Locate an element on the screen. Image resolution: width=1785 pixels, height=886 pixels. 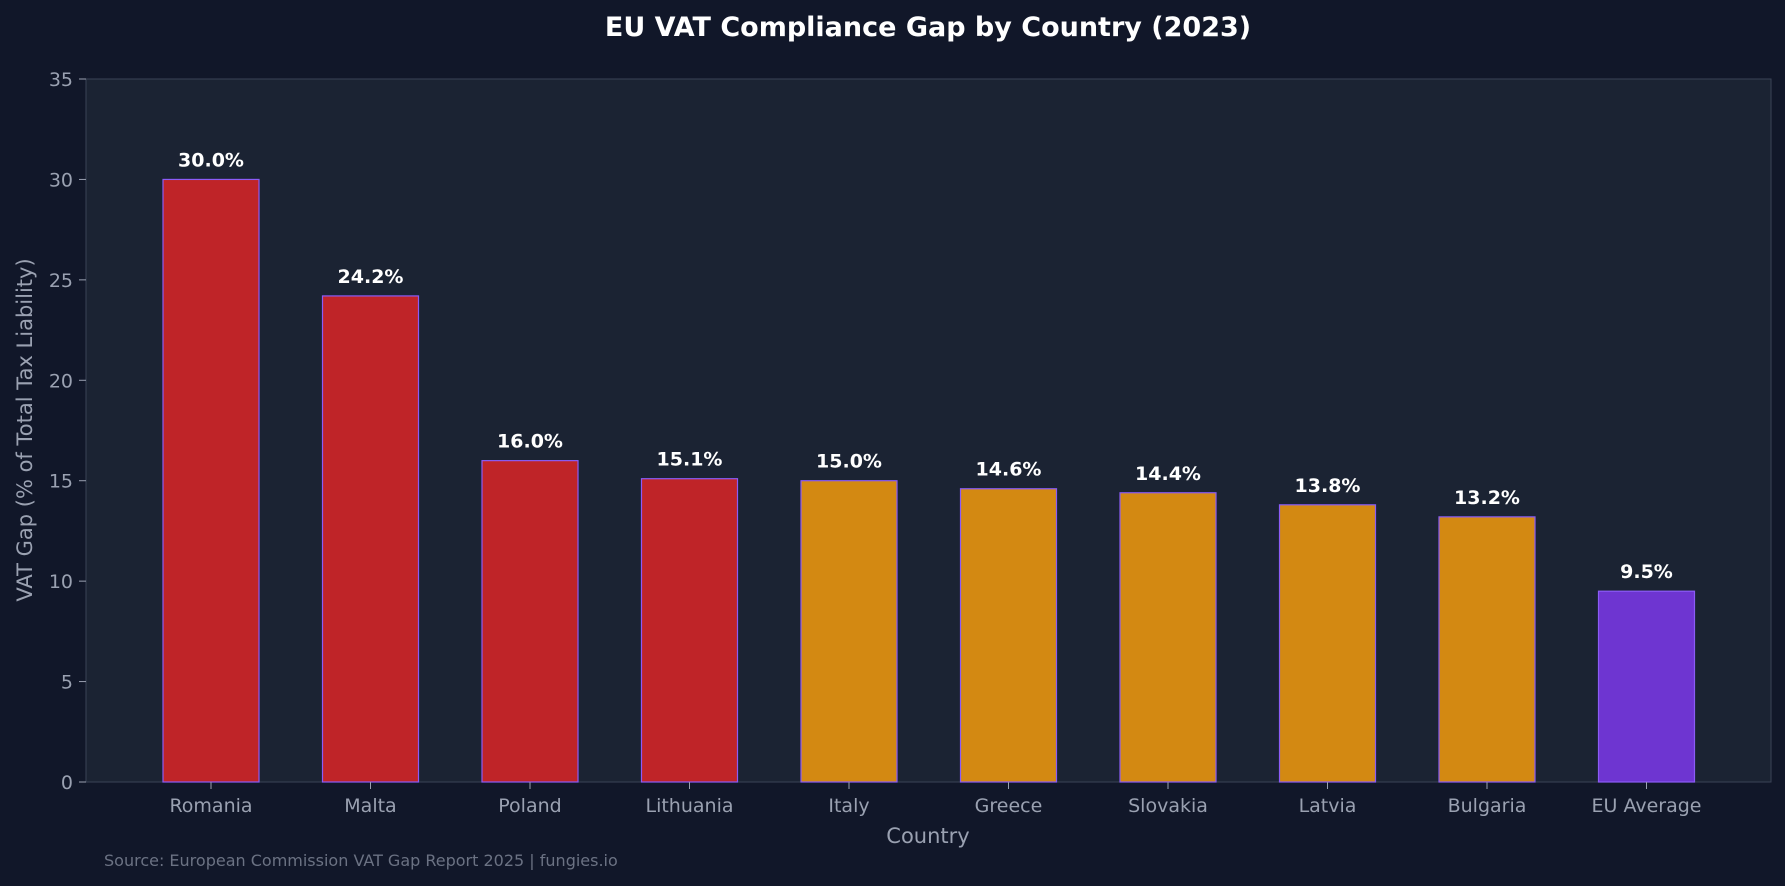
x-tick-label: Malta is located at coordinates (370, 806).